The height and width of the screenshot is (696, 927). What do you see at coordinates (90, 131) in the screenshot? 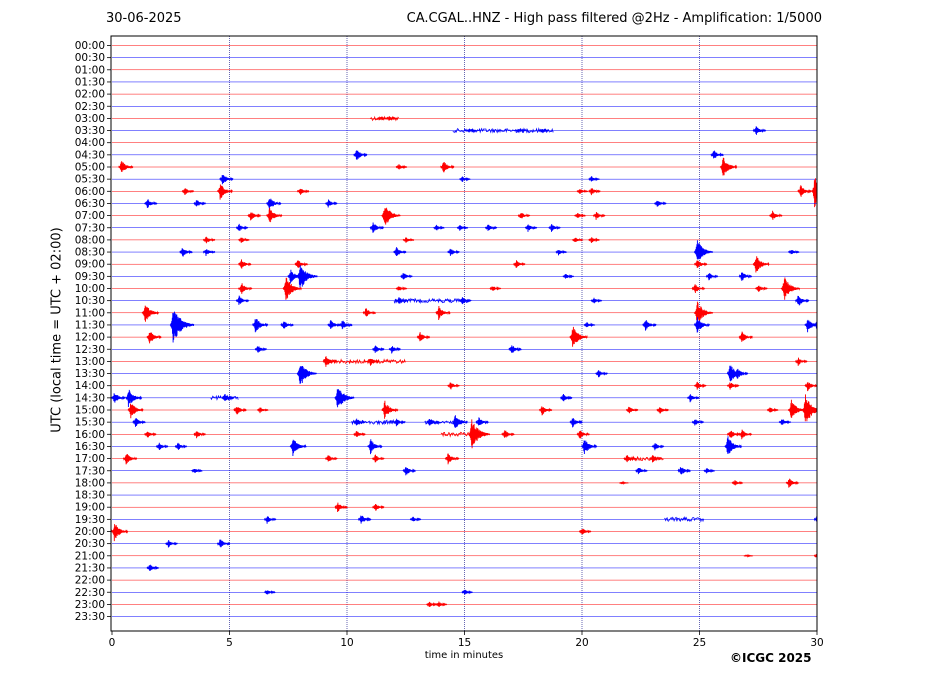
I see `y-tick-label: 03:30` at bounding box center [90, 131].